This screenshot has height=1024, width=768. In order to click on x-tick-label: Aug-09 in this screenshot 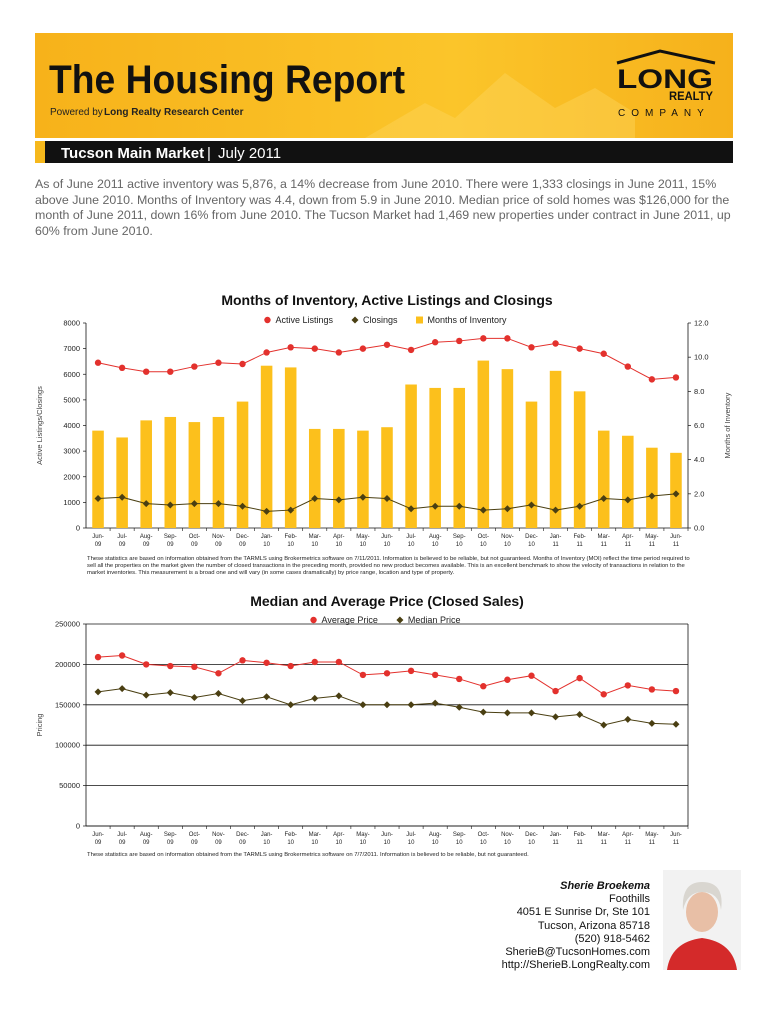, I will do `click(146, 541)`.